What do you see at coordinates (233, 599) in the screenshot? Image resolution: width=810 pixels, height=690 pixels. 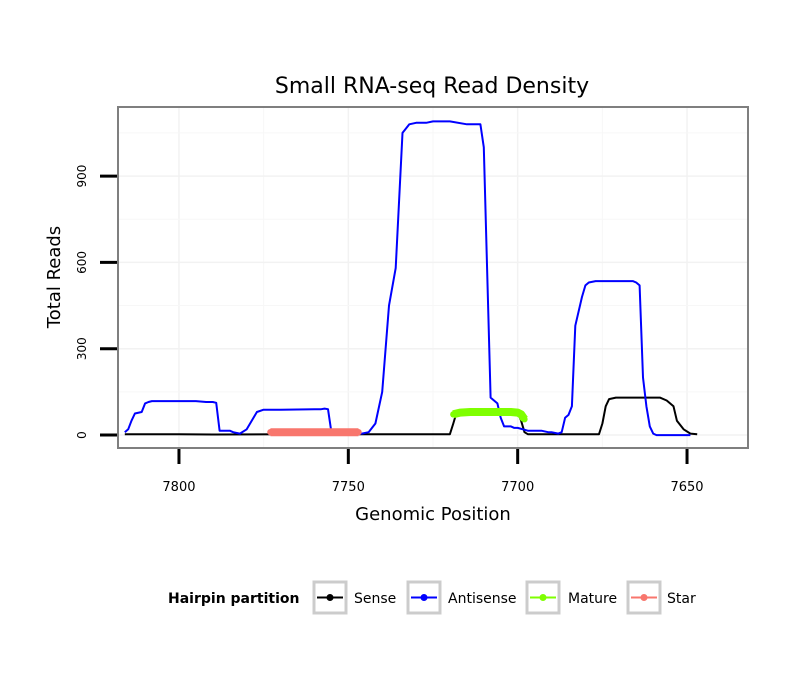 I see `legend-title: Hairpin partition` at bounding box center [233, 599].